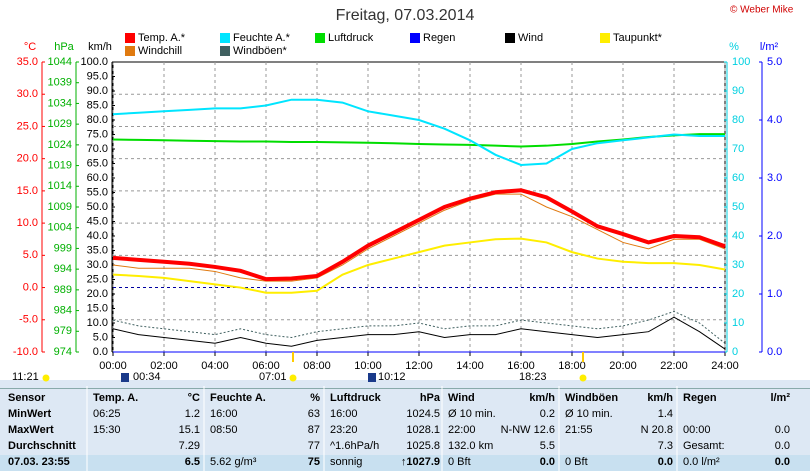  Describe the element at coordinates (738, 323) in the screenshot. I see `y-tick-label: 10` at that location.